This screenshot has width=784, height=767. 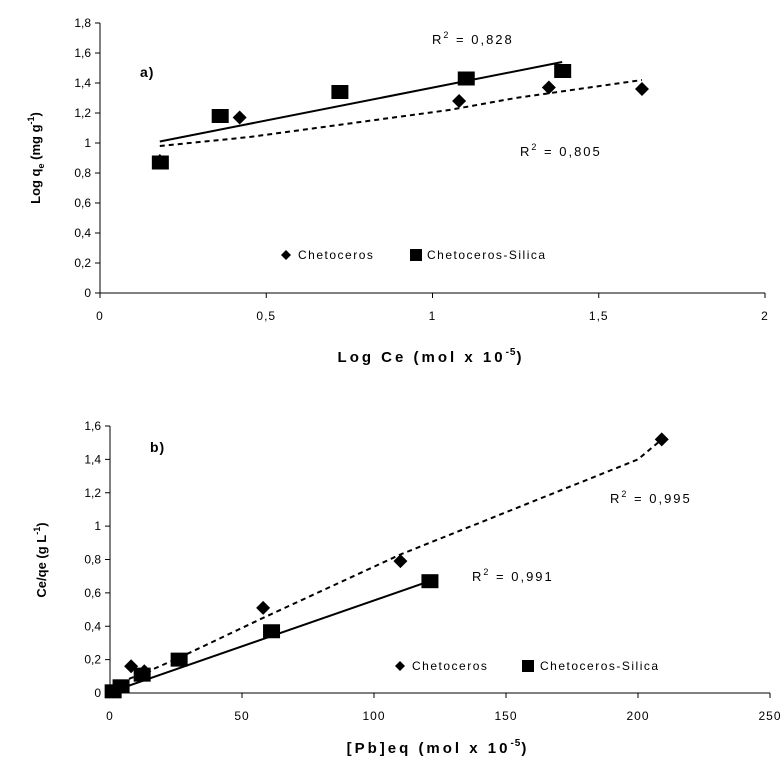 I want to click on a-legend-diamond-marker, so click(x=286, y=255).